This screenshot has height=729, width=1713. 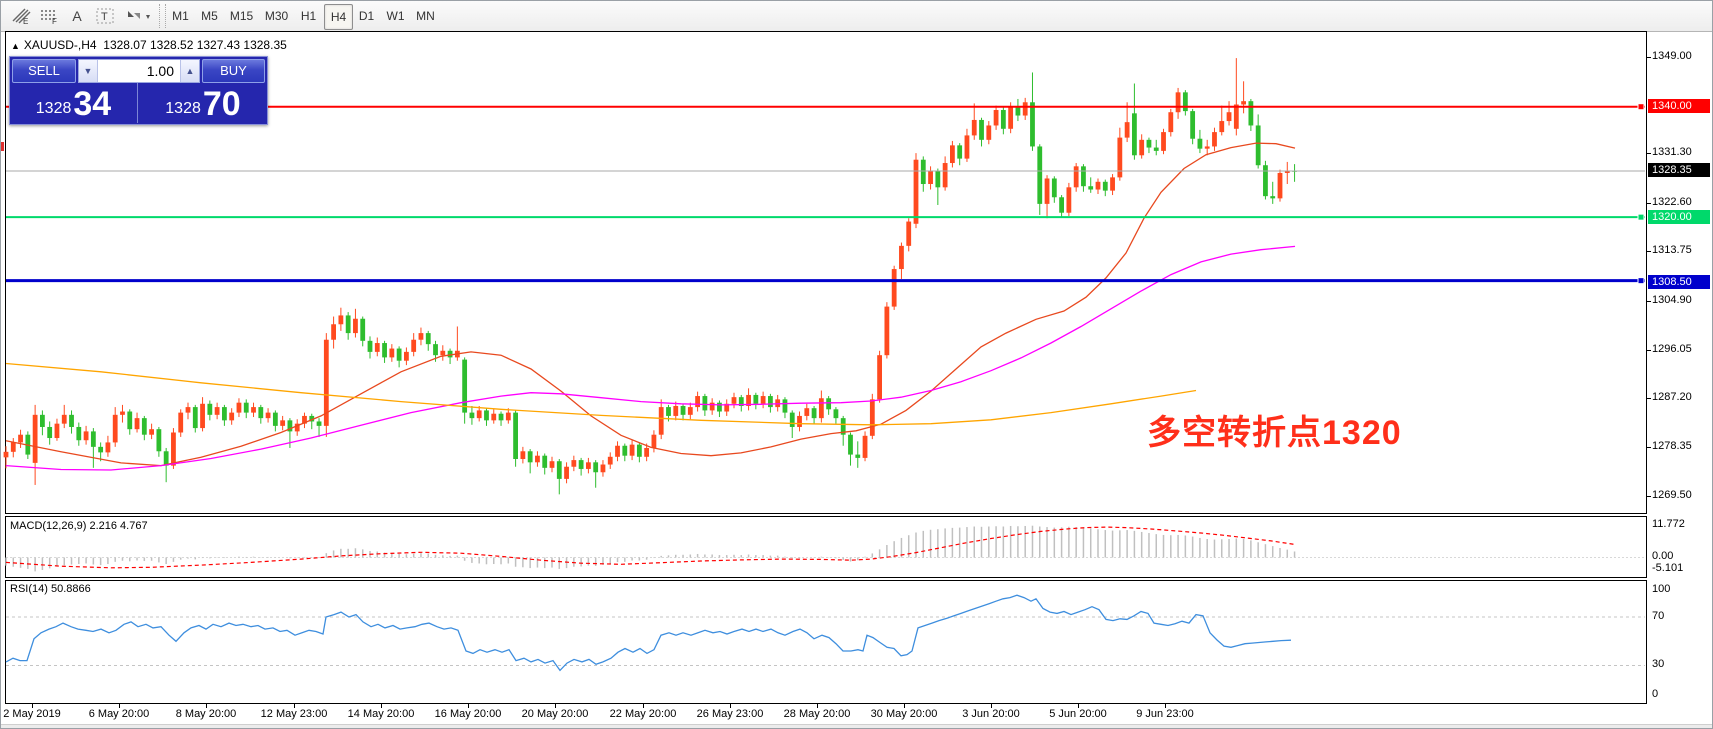 What do you see at coordinates (904, 714) in the screenshot?
I see `time-label: 30 May 20:00` at bounding box center [904, 714].